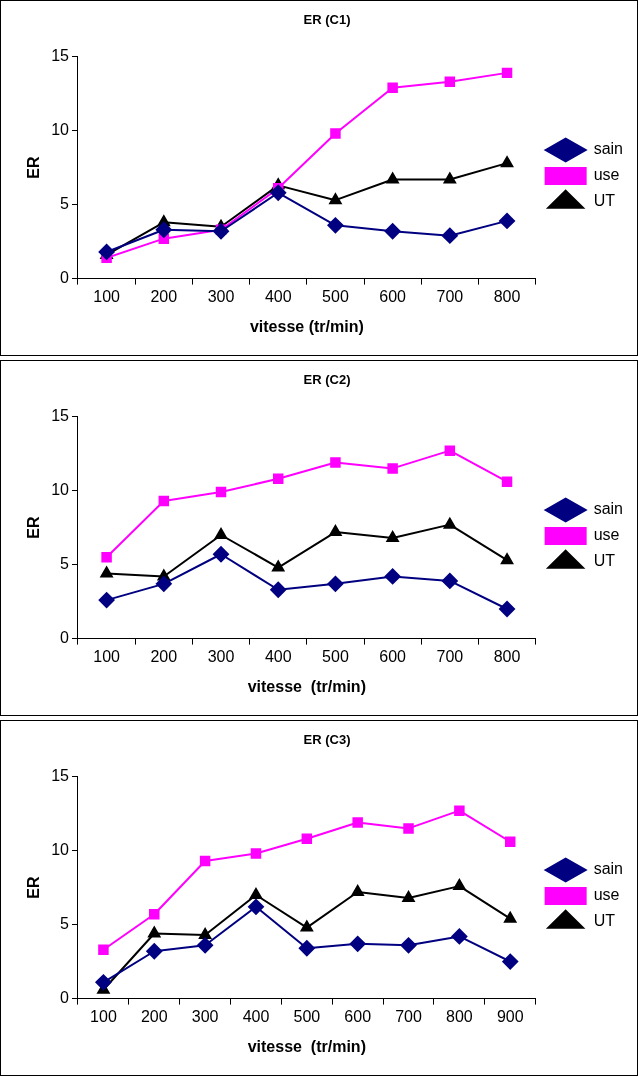 Image resolution: width=638 pixels, height=1077 pixels. Describe the element at coordinates (327, 740) in the screenshot. I see `chart-title: ER (C3)` at that location.